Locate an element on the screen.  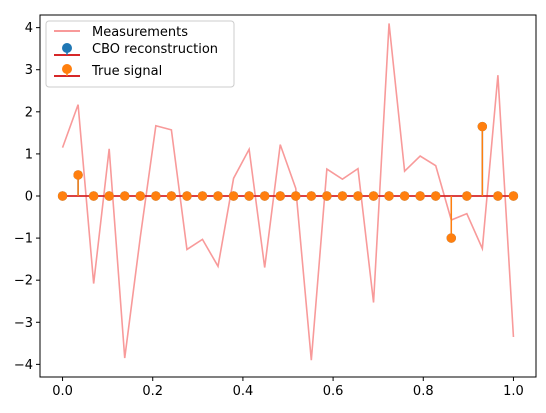
legend-true-label: True signal is located at coordinates (126, 71).